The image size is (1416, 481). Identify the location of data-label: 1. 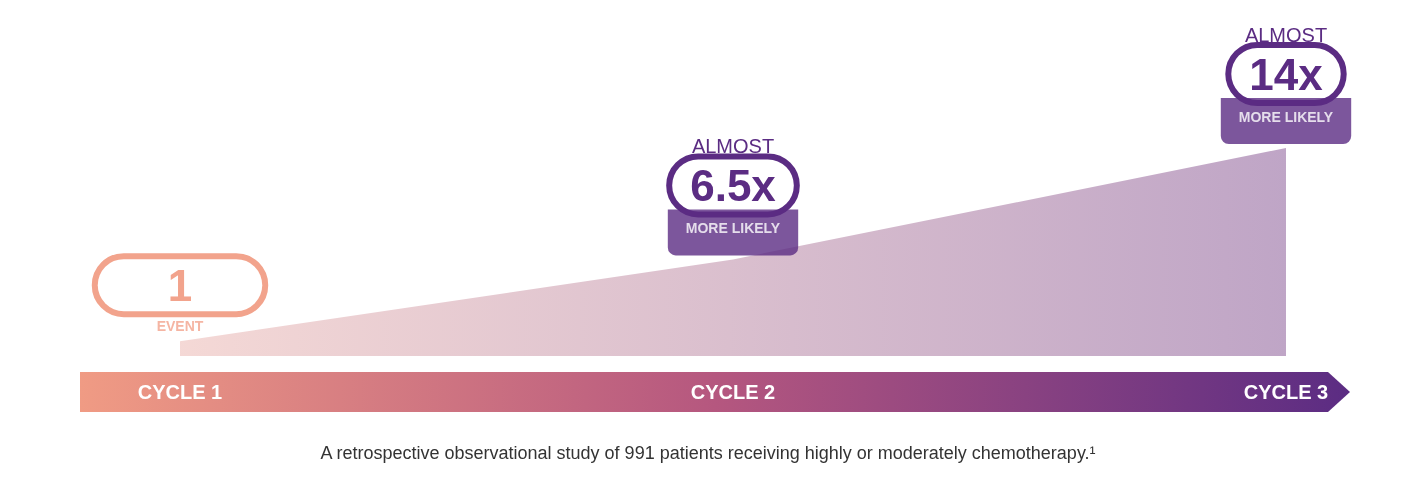
(180, 285).